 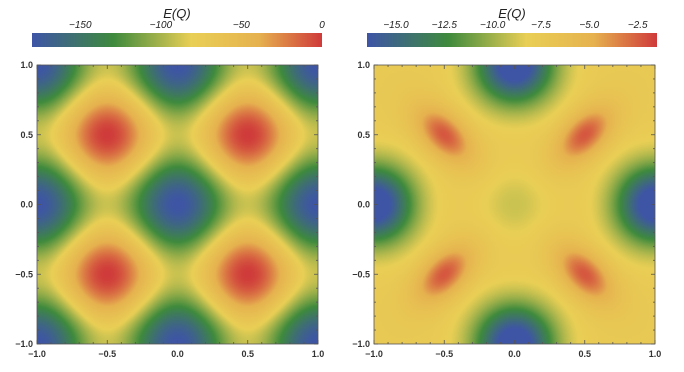 What do you see at coordinates (197, 25) in the screenshot?
I see `left-colorbar-ticks: −150 −100 −50 0` at bounding box center [197, 25].